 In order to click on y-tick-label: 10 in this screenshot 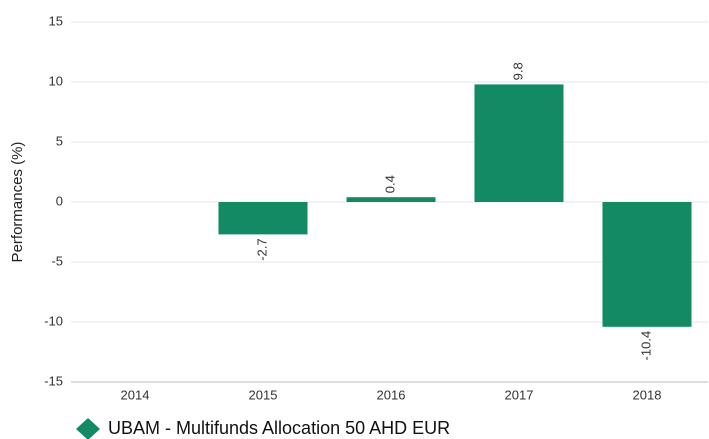, I will do `click(56, 80)`.